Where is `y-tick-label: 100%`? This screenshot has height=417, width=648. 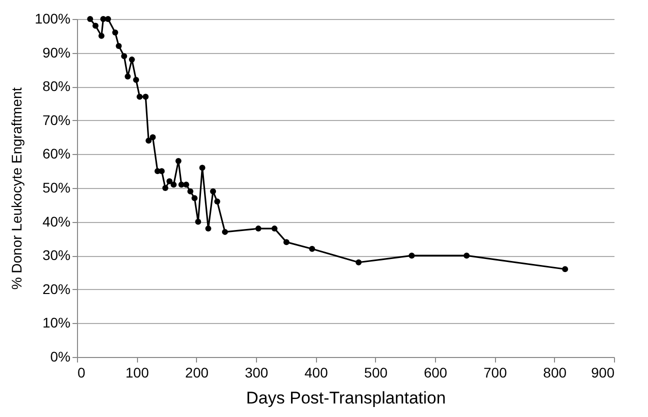
y-tick-label: 100% is located at coordinates (52, 18).